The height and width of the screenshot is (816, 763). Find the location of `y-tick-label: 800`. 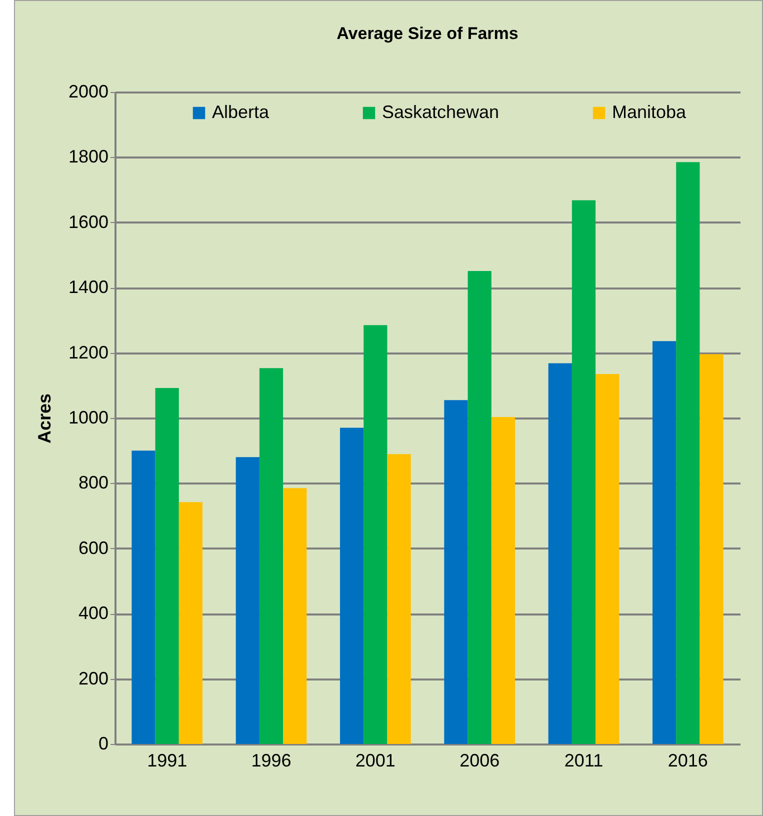

y-tick-label: 800 is located at coordinates (93, 482).